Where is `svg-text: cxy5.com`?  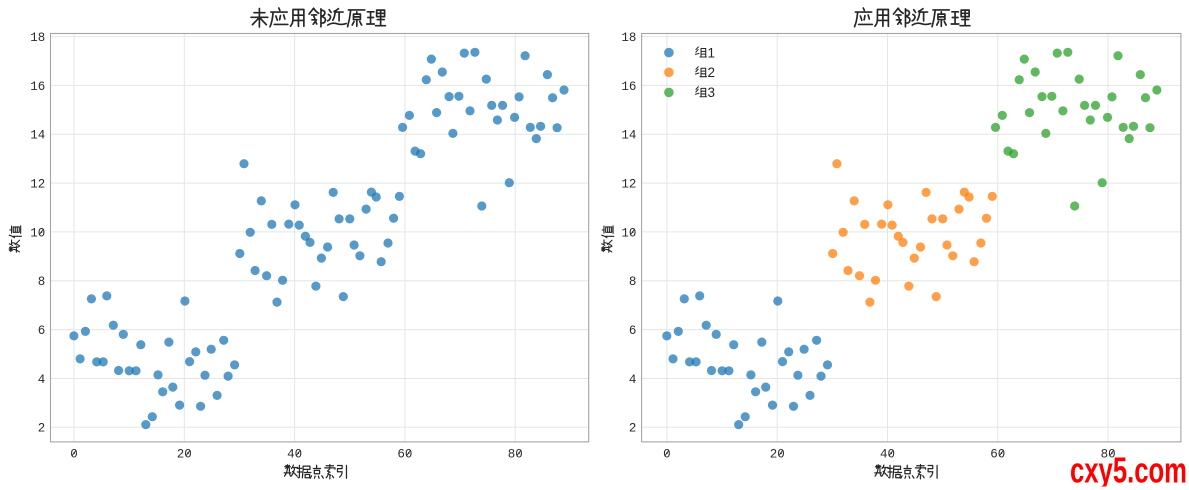
svg-text: cxy5.com is located at coordinates (1128, 469).